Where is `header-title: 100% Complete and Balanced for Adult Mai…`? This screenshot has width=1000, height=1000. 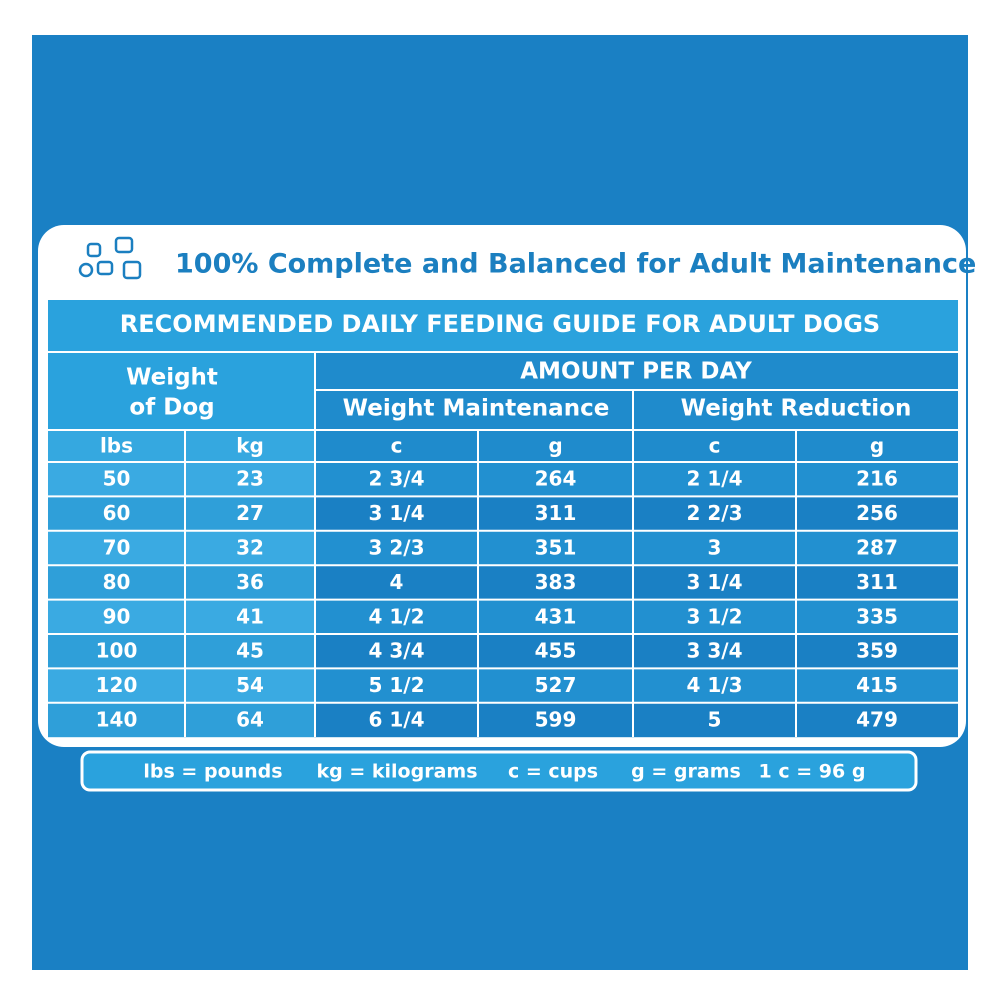 header-title: 100% Complete and Balanced for Adult Mai… is located at coordinates (575, 264).